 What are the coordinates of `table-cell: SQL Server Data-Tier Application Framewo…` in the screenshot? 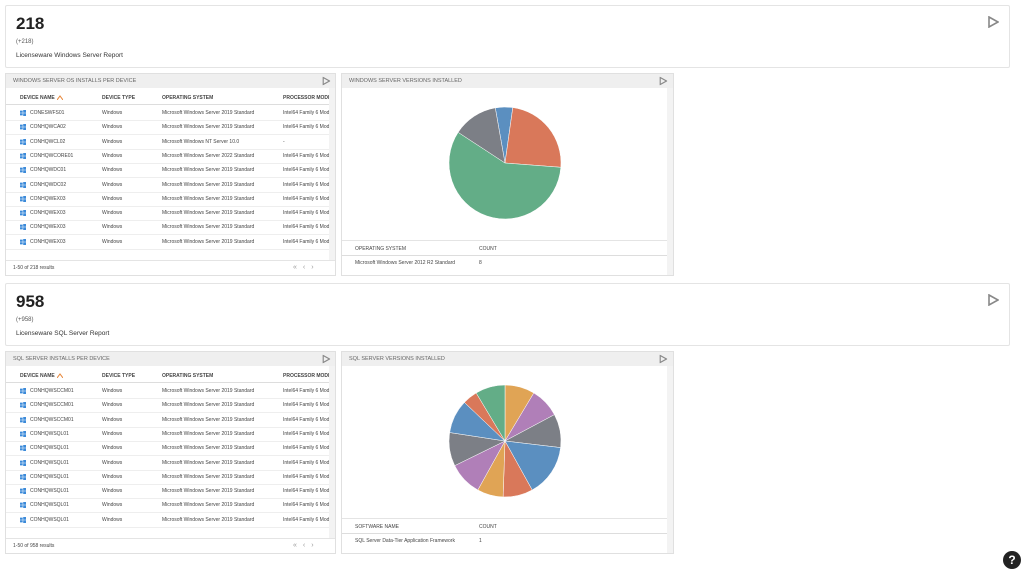 It's located at (405, 541).